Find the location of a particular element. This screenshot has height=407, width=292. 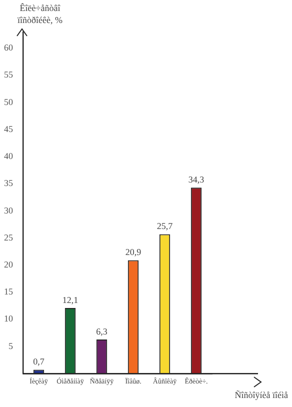

y-tick-label: 10 is located at coordinates (9, 319).